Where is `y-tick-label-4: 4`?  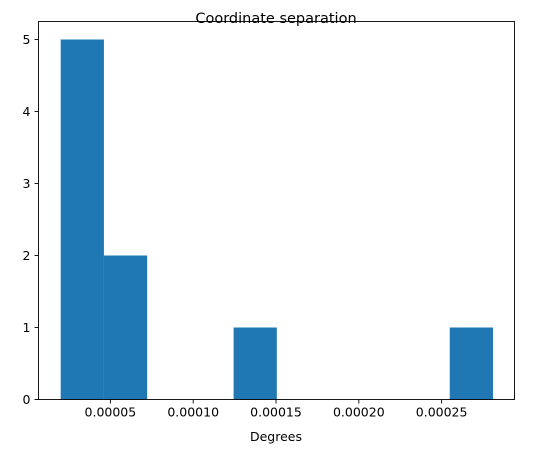 y-tick-label-4: 4 is located at coordinates (27, 111).